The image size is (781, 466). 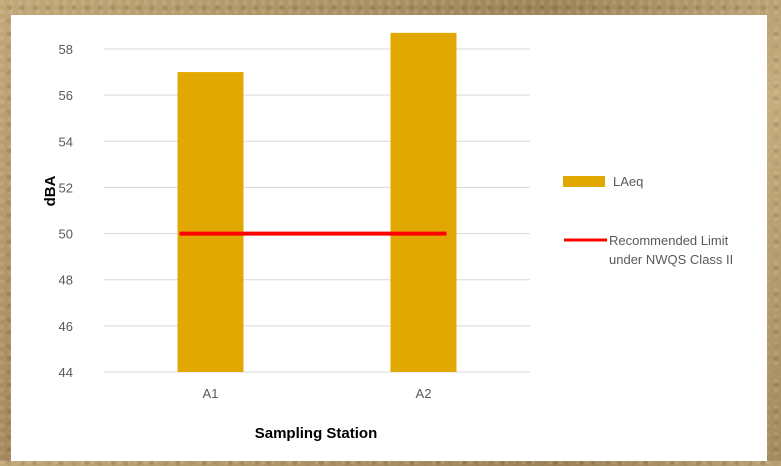 What do you see at coordinates (211, 393) in the screenshot?
I see `x-tick-label: A1` at bounding box center [211, 393].